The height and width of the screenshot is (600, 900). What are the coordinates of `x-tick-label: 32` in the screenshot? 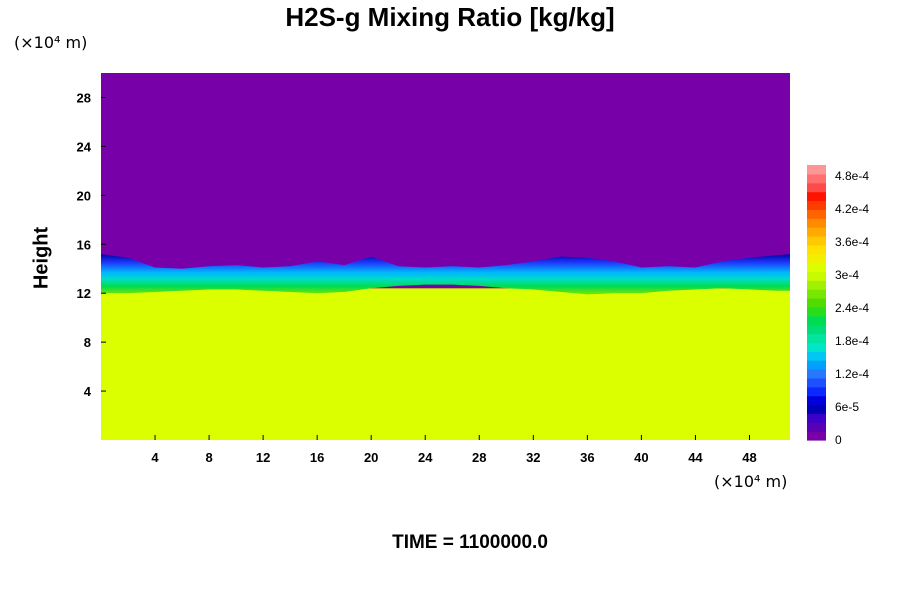 It's located at (533, 457).